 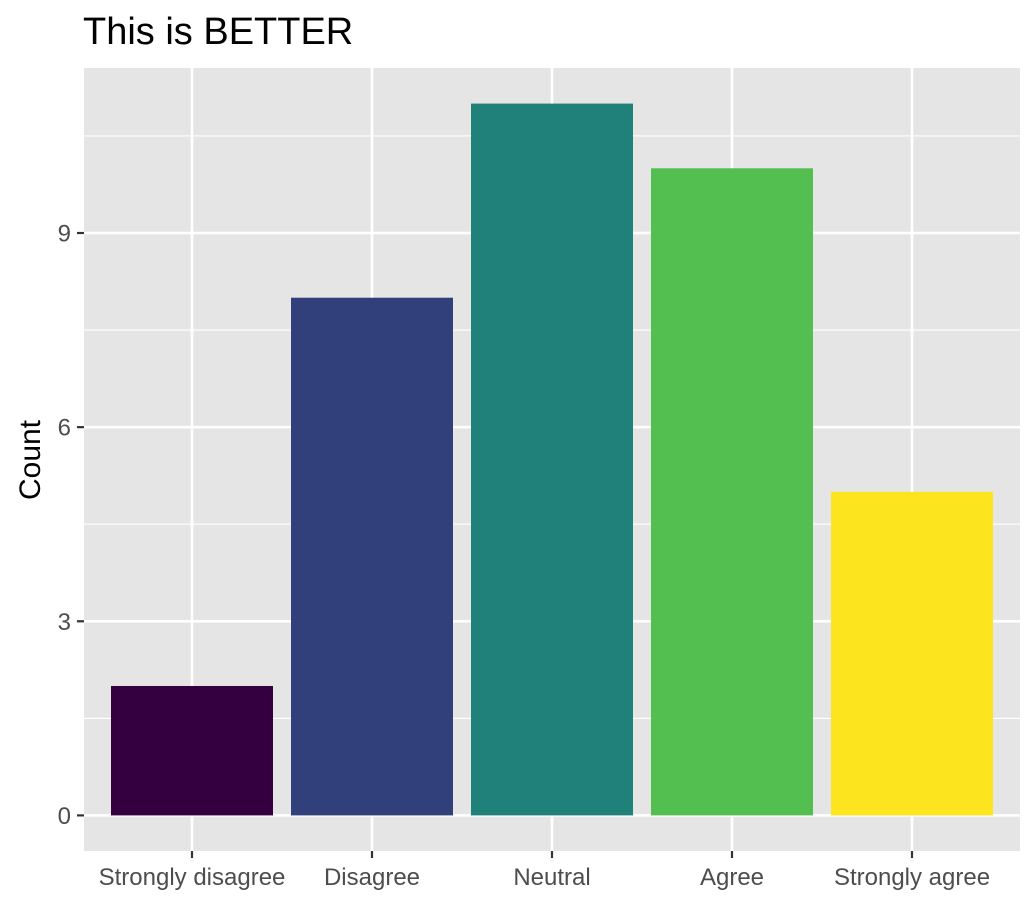 I want to click on y-tick-label: 6, so click(x=64, y=428).